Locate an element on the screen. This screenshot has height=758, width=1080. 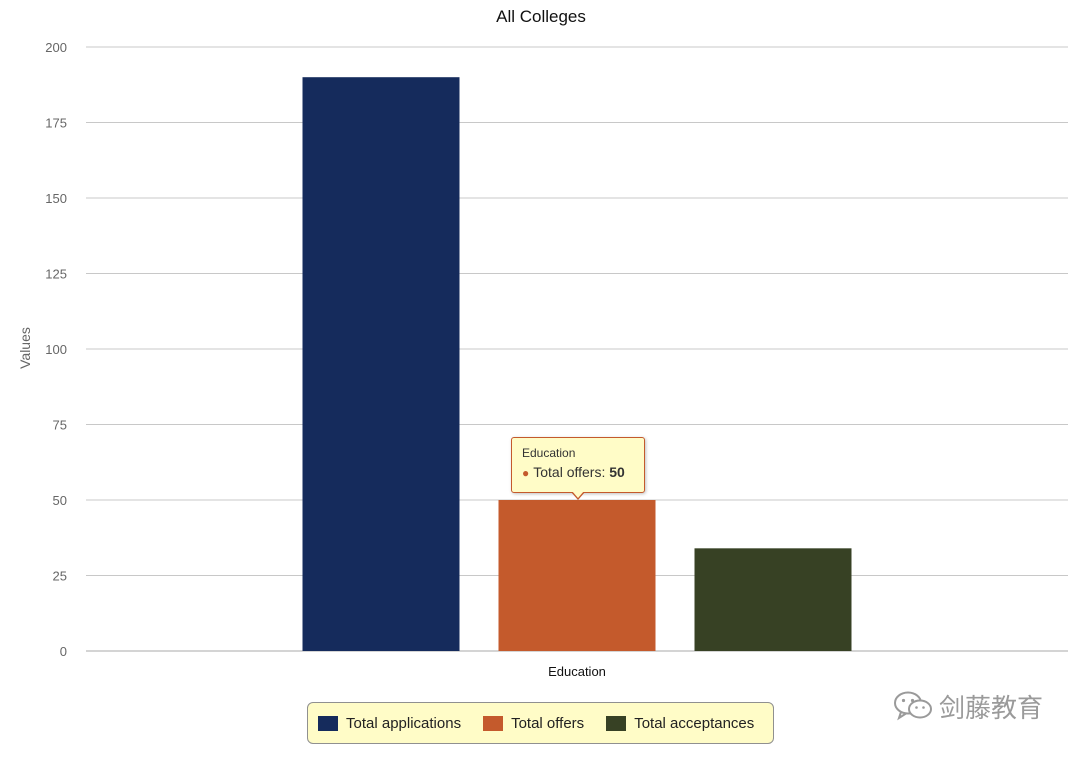
y-tick-label: 150 is located at coordinates (56, 198).